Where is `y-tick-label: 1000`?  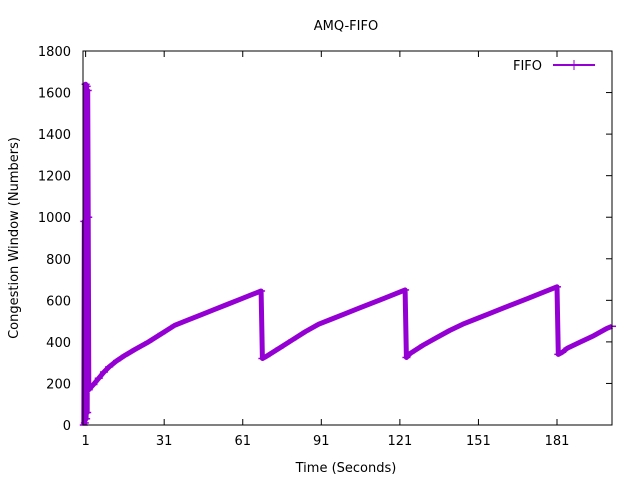
y-tick-label: 1000 is located at coordinates (54, 218).